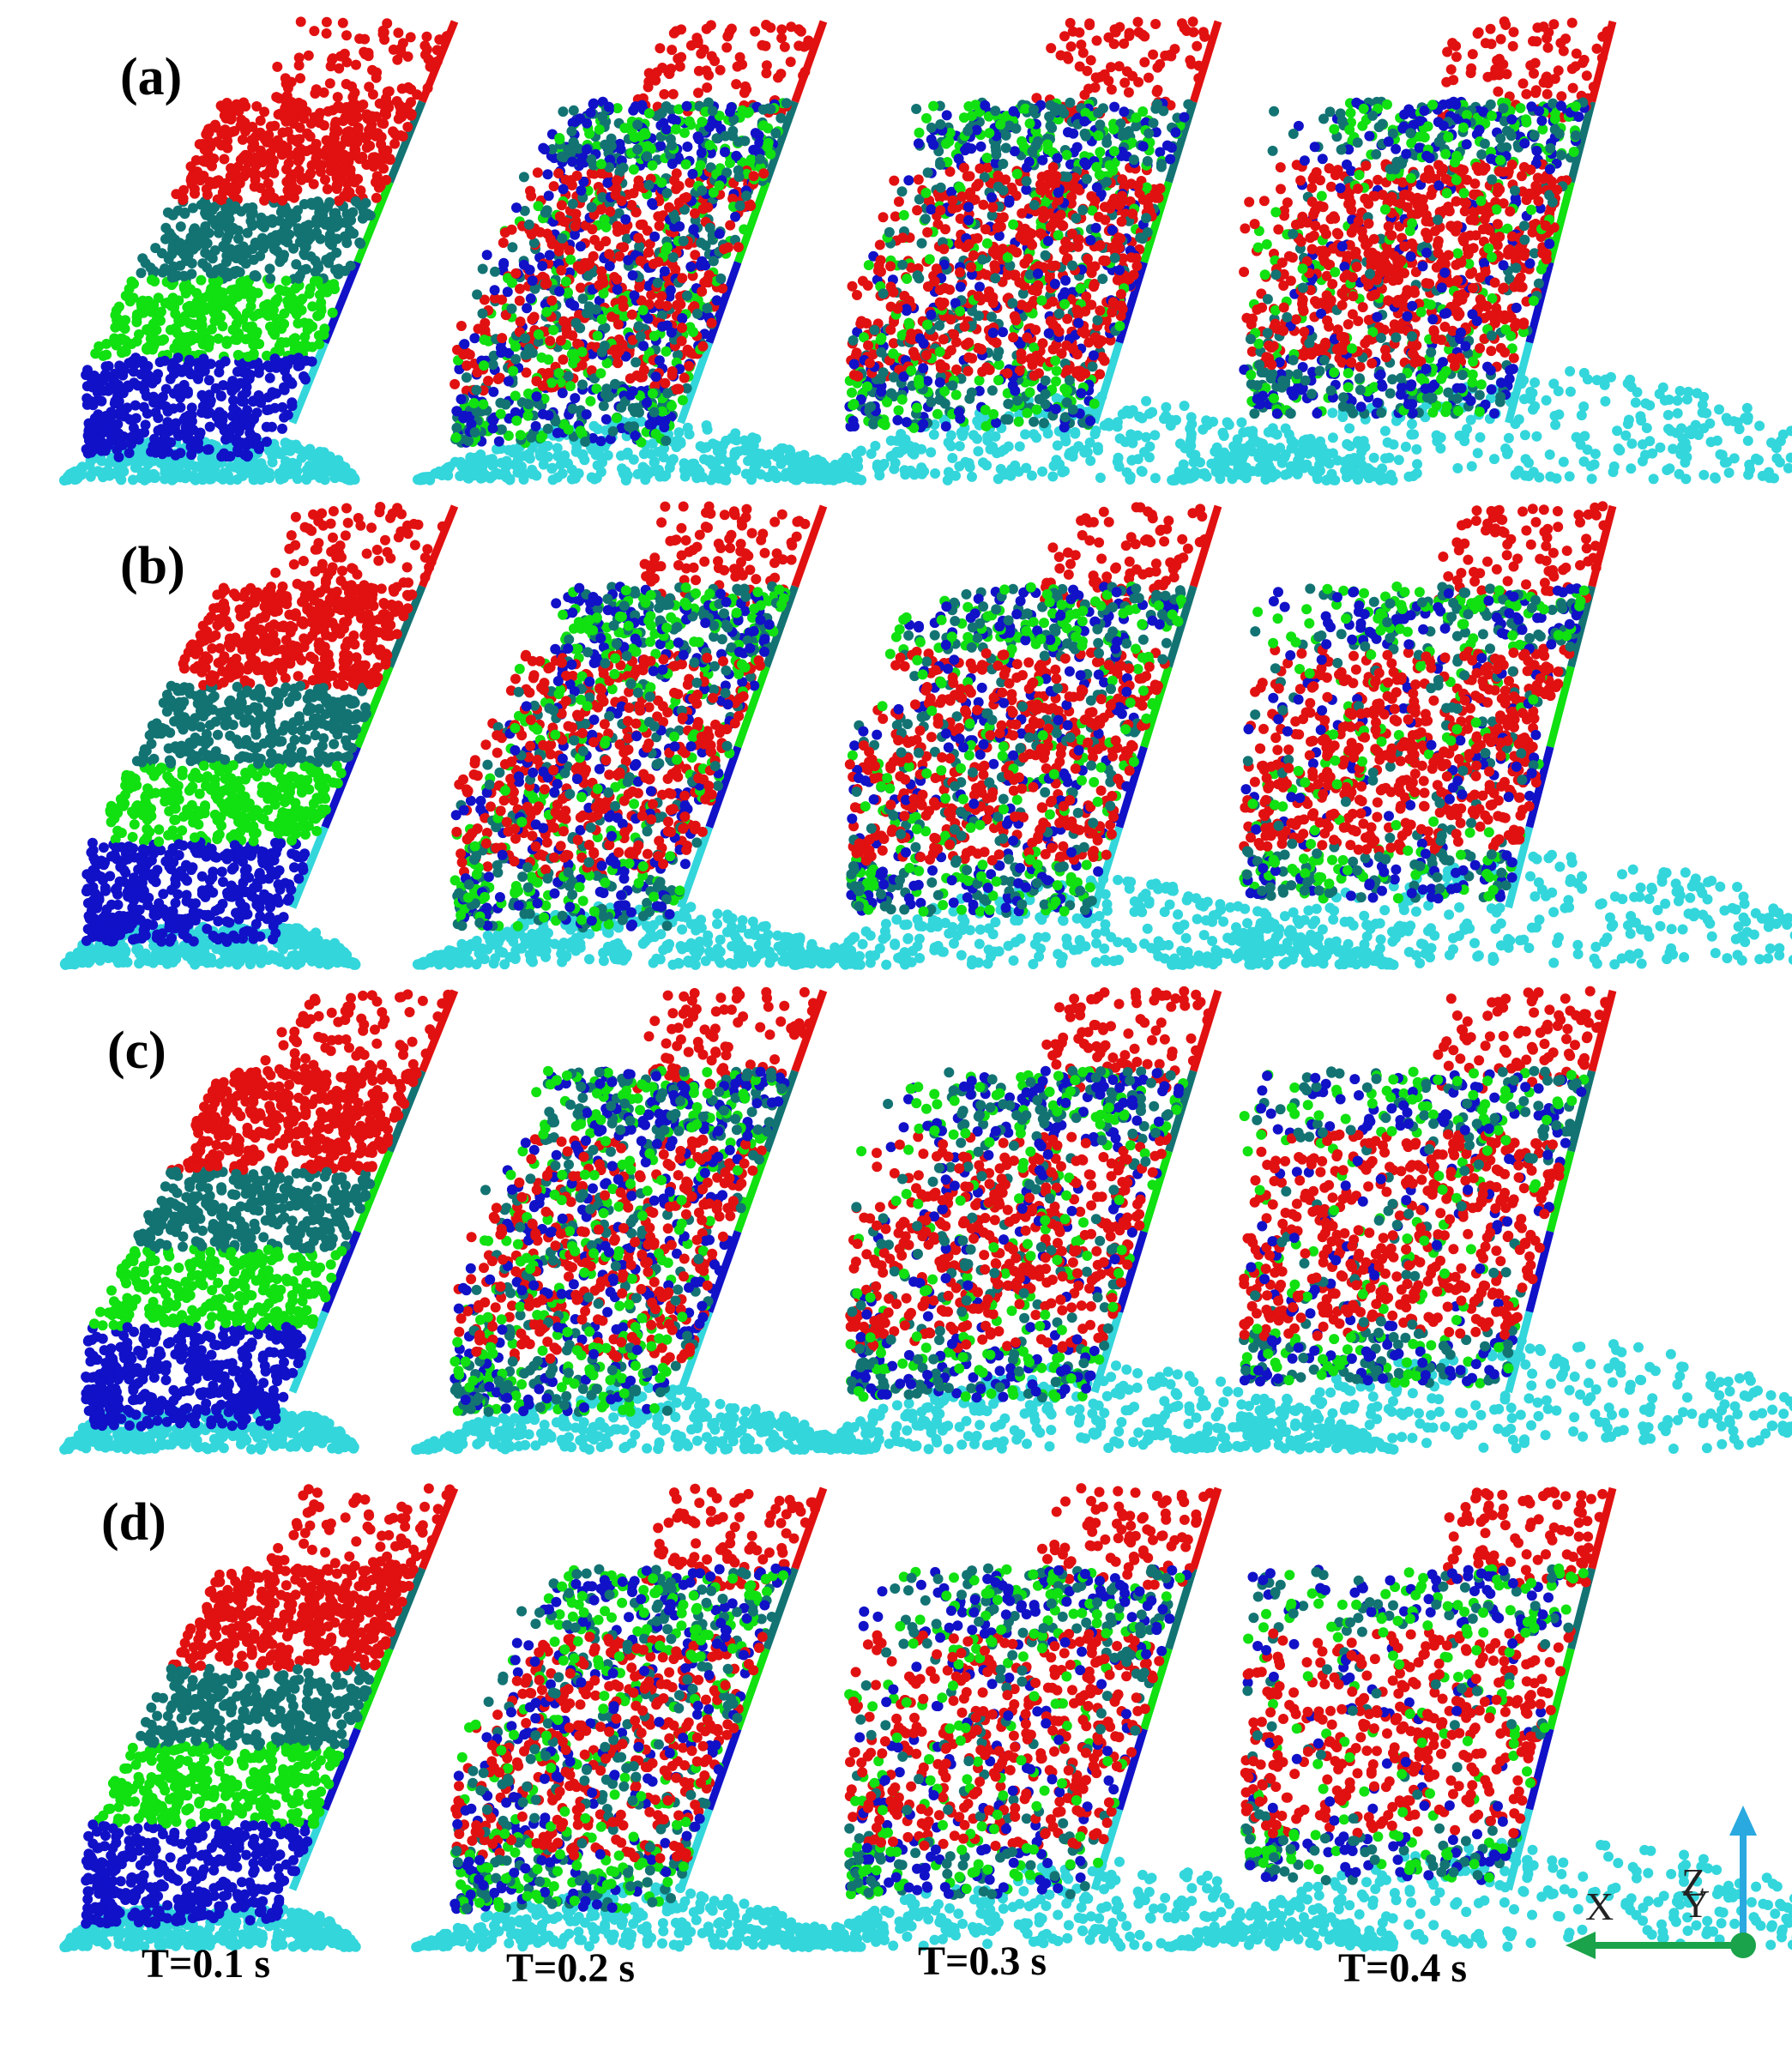 The height and width of the screenshot is (2056, 1792). Describe the element at coordinates (151, 77) in the screenshot. I see `row-label-a: (a)` at that location.